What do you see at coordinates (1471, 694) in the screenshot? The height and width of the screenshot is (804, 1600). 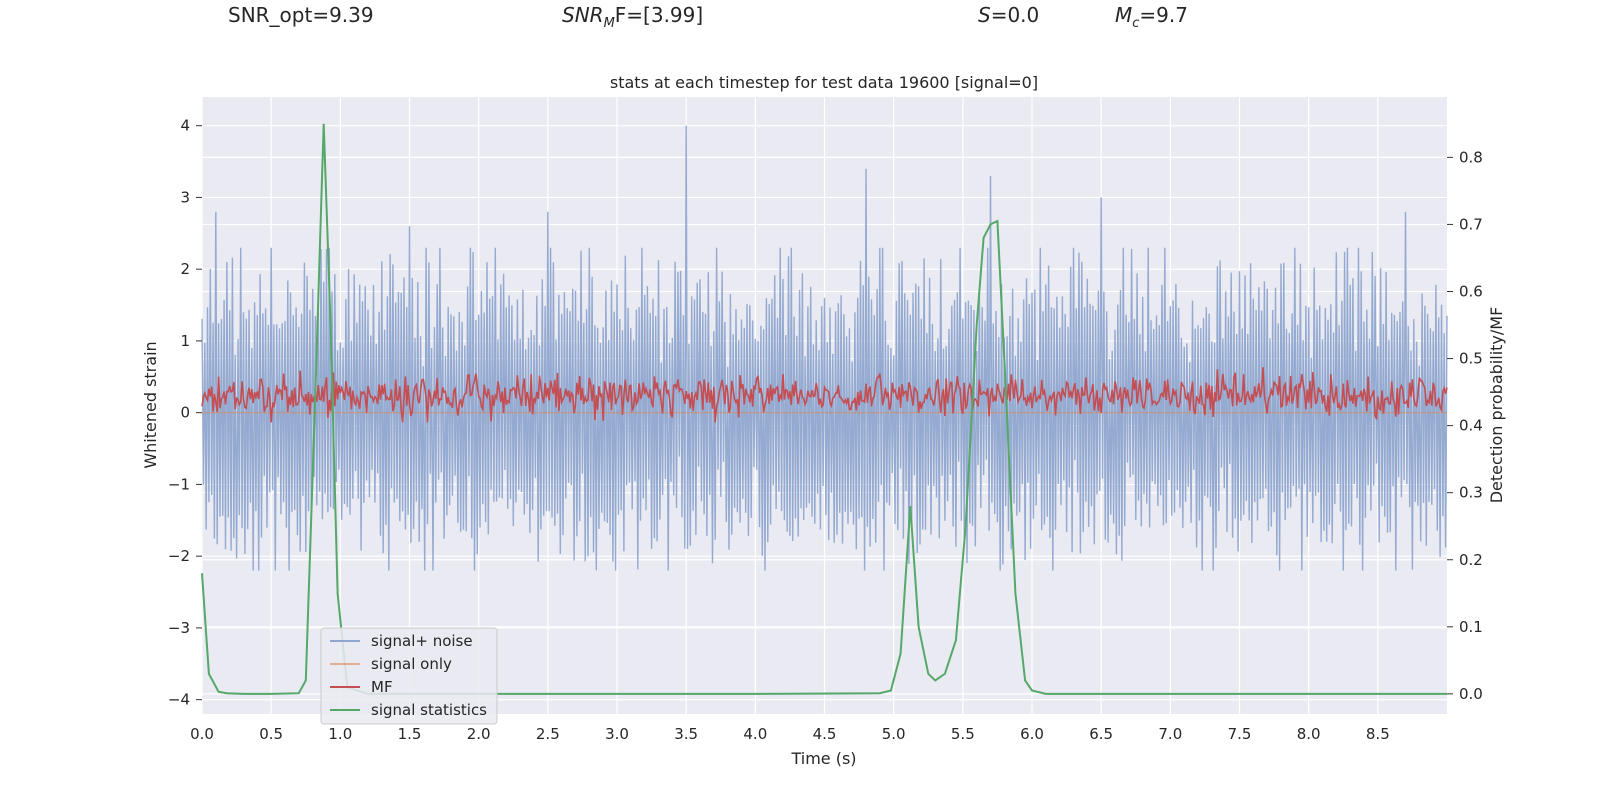 I see `y2-tick-label: 0.0` at bounding box center [1471, 694].